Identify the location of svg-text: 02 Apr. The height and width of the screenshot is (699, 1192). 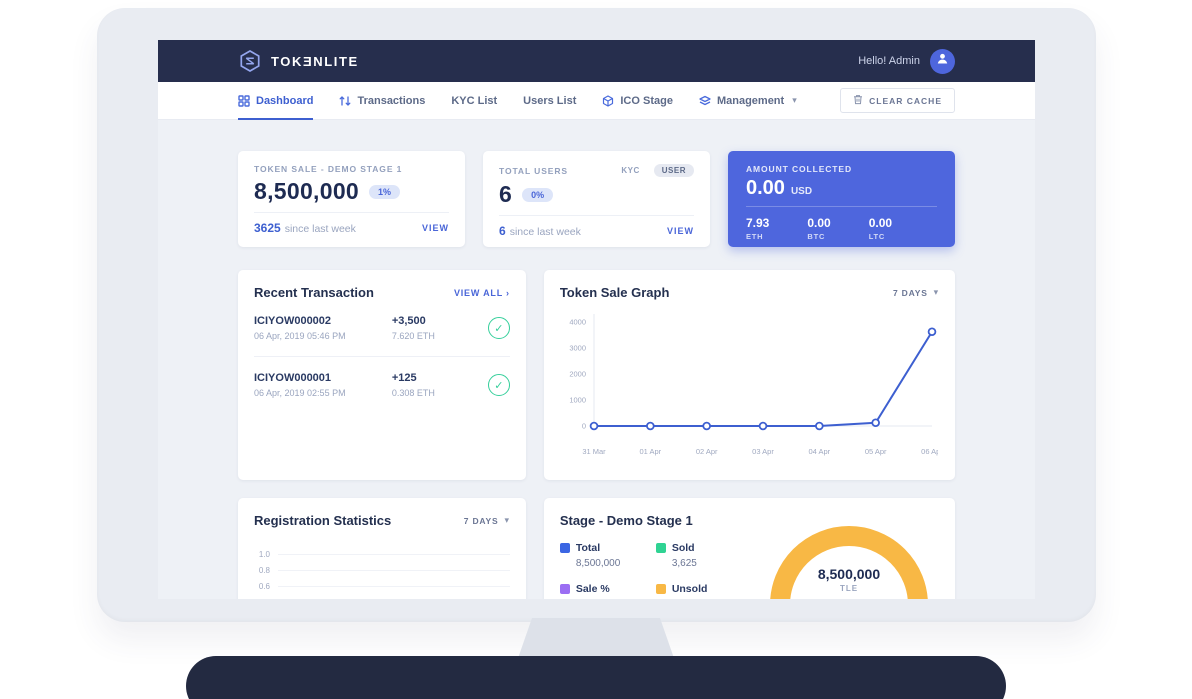
(707, 451).